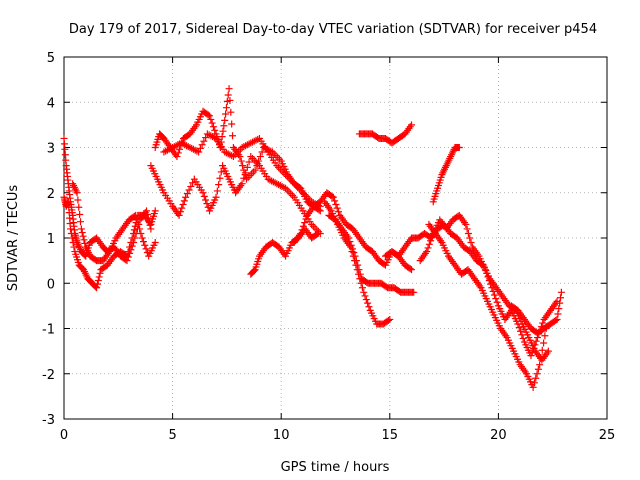 The height and width of the screenshot is (480, 640). Describe the element at coordinates (48, 420) in the screenshot. I see `y-tick-label: -3` at that location.